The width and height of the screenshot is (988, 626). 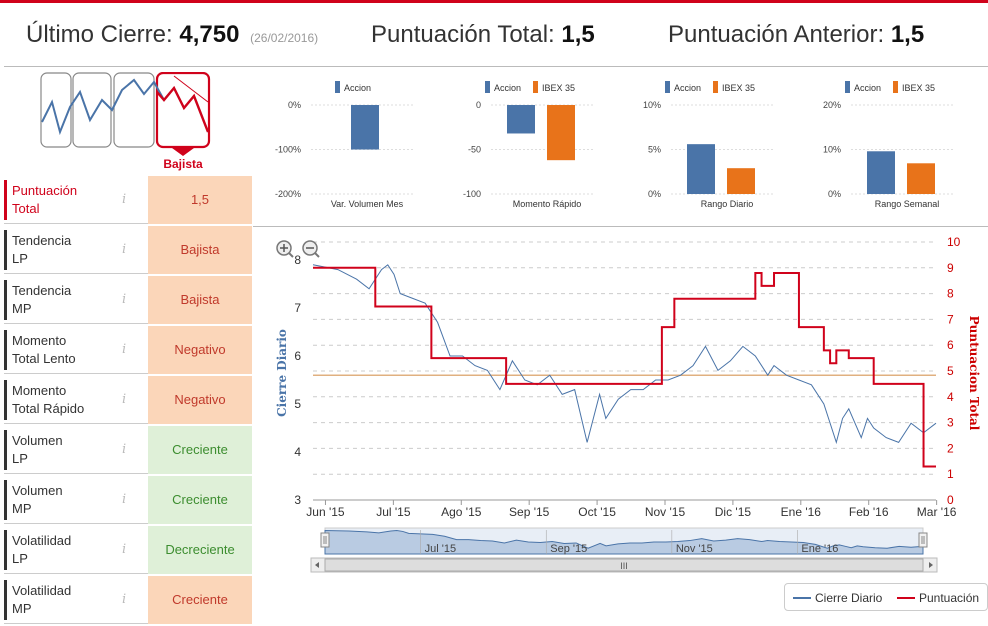 What do you see at coordinates (907, 34) in the screenshot?
I see `puntuacion-anterior-value: 1,5` at bounding box center [907, 34].